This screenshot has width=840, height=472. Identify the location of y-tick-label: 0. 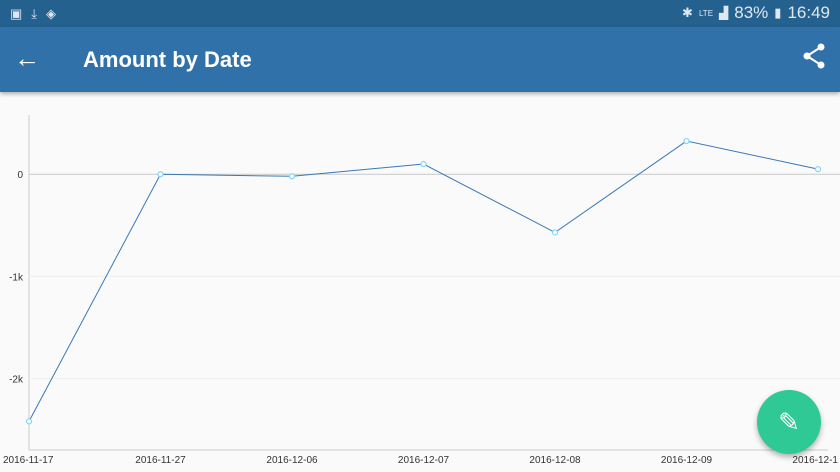
(20, 175).